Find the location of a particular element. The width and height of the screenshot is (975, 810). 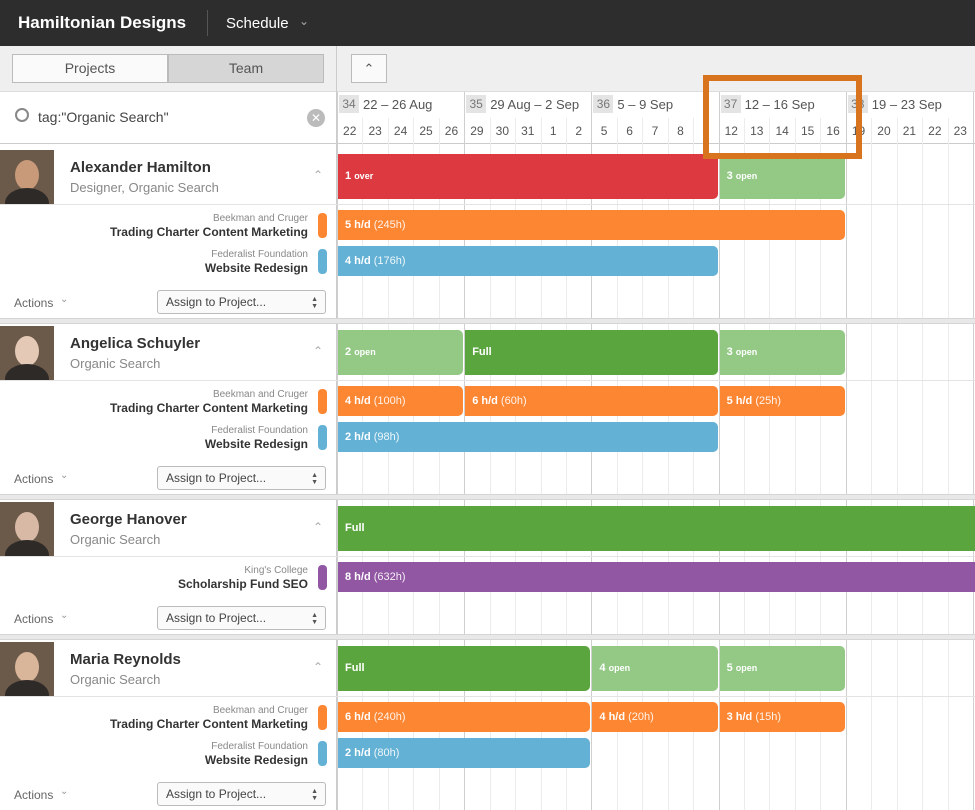

person-separator is located at coordinates (487, 321).